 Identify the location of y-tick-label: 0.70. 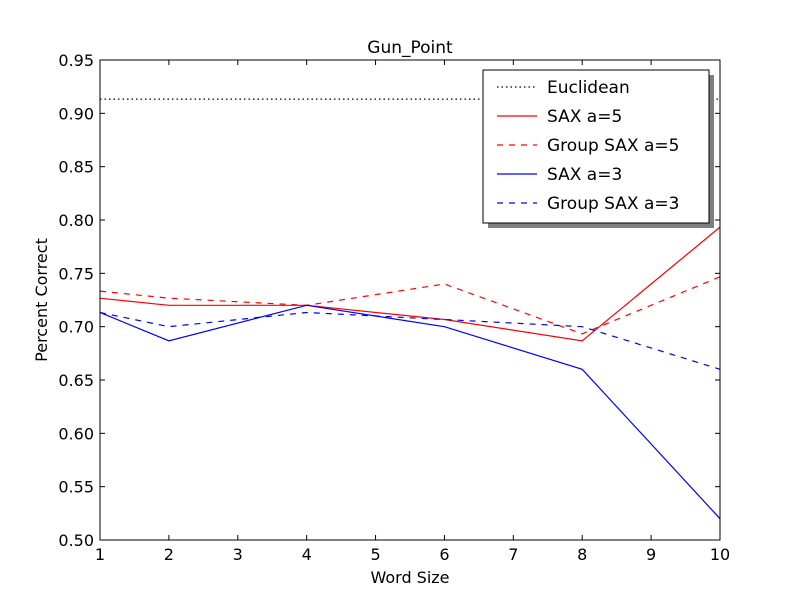
(76, 327).